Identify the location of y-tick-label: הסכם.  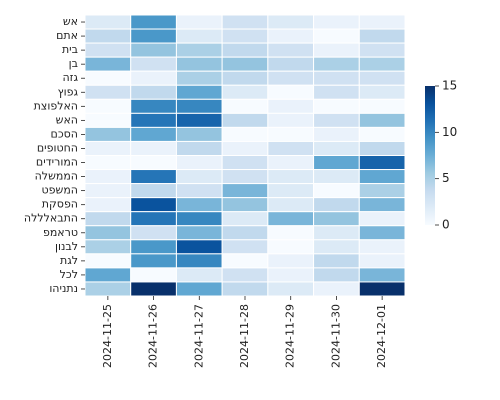
(64, 133).